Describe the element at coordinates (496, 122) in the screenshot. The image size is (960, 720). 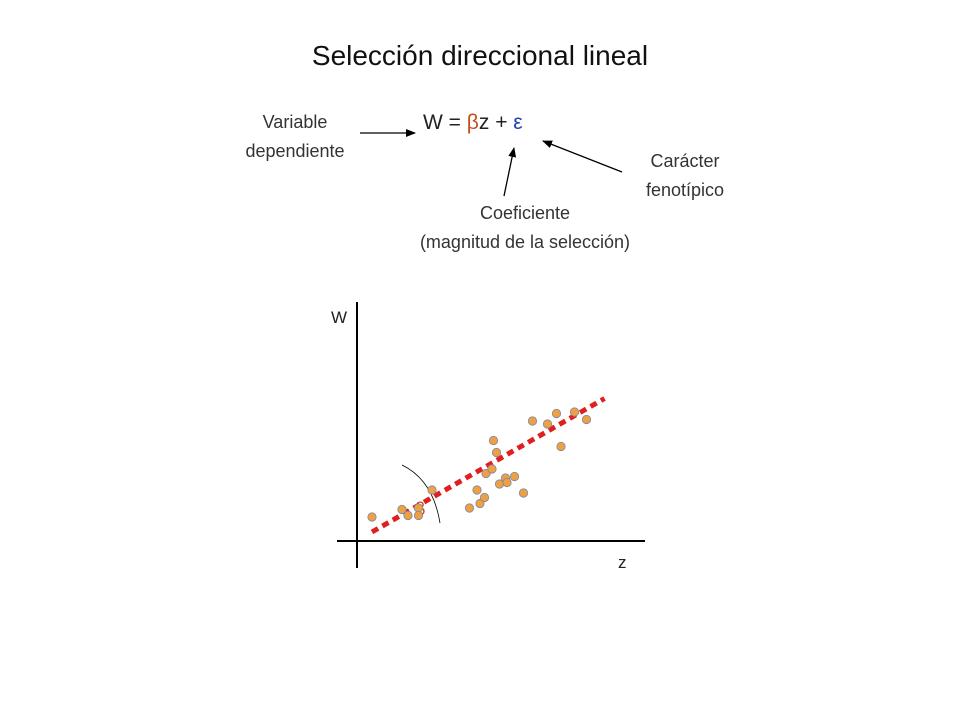
I see `equation-mid: z +` at that location.